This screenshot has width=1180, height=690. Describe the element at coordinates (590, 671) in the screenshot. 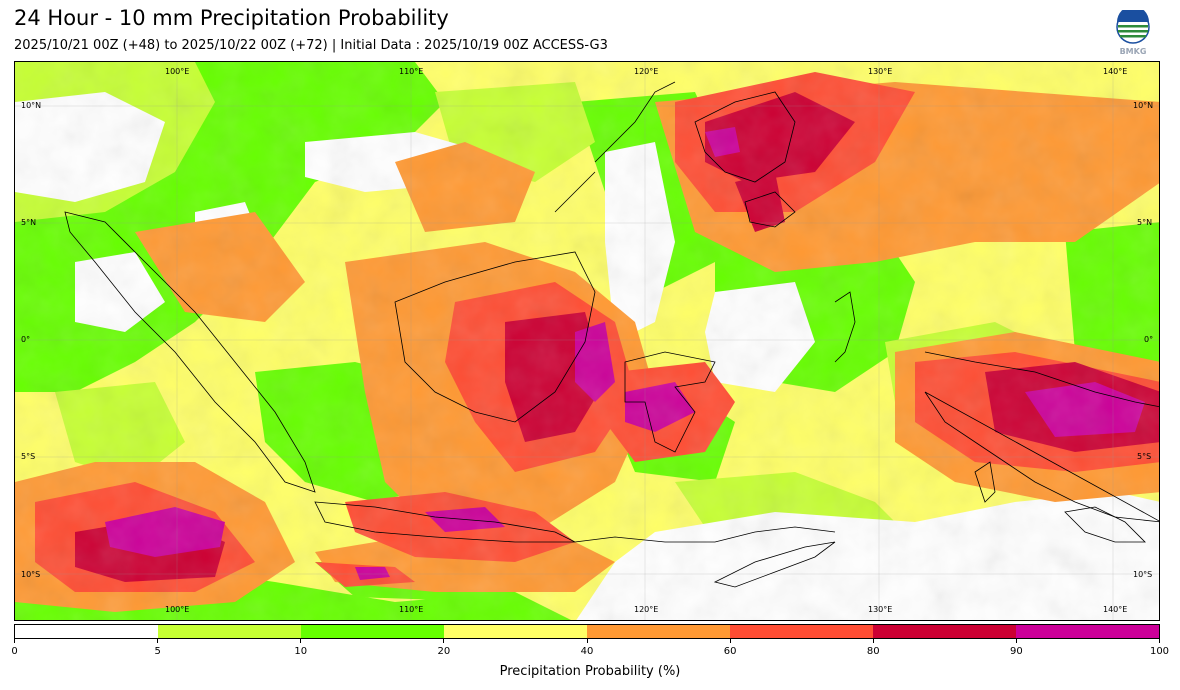

I see `colorbar-title: Precipitation Probability (%)` at that location.